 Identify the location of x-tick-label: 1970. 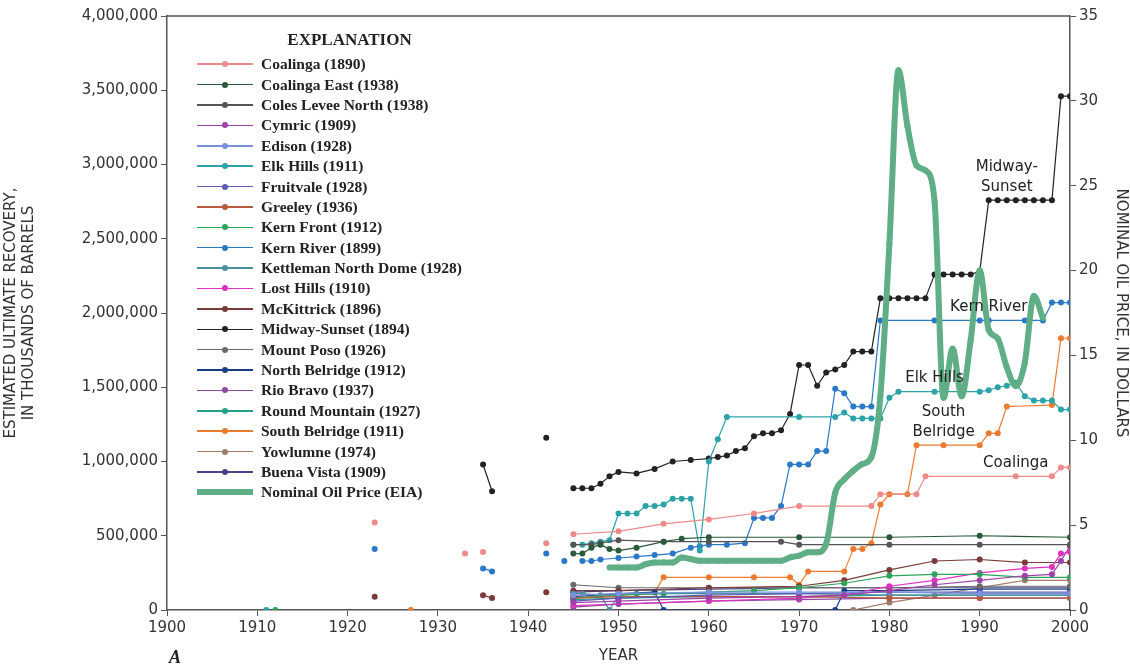
(799, 626).